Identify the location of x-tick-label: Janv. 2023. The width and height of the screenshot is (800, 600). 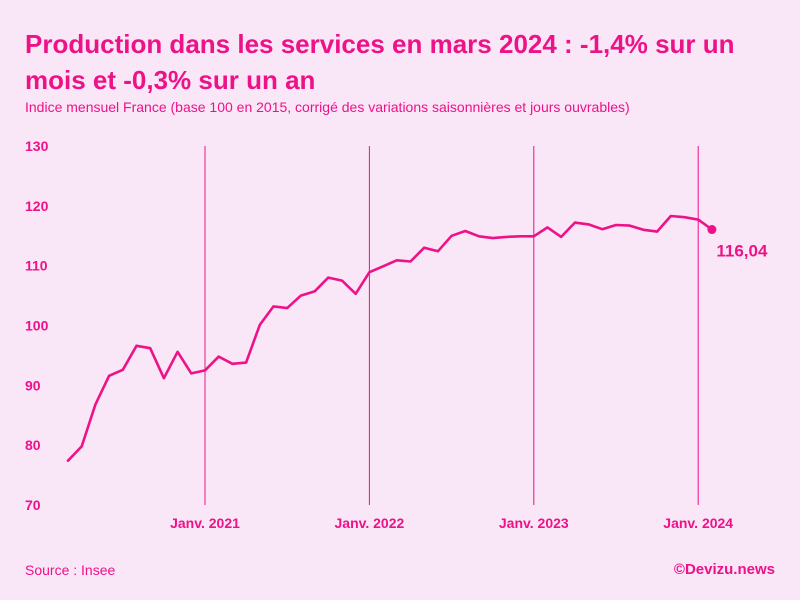
(534, 523).